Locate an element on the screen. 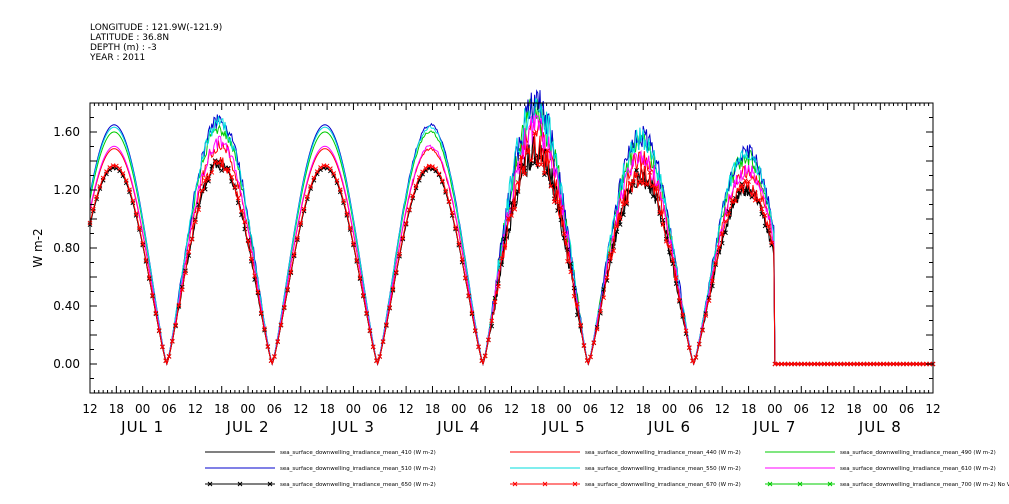 The height and width of the screenshot is (504, 1009). metadata-latitude: LATITUDE : 36.8N is located at coordinates (129, 38).